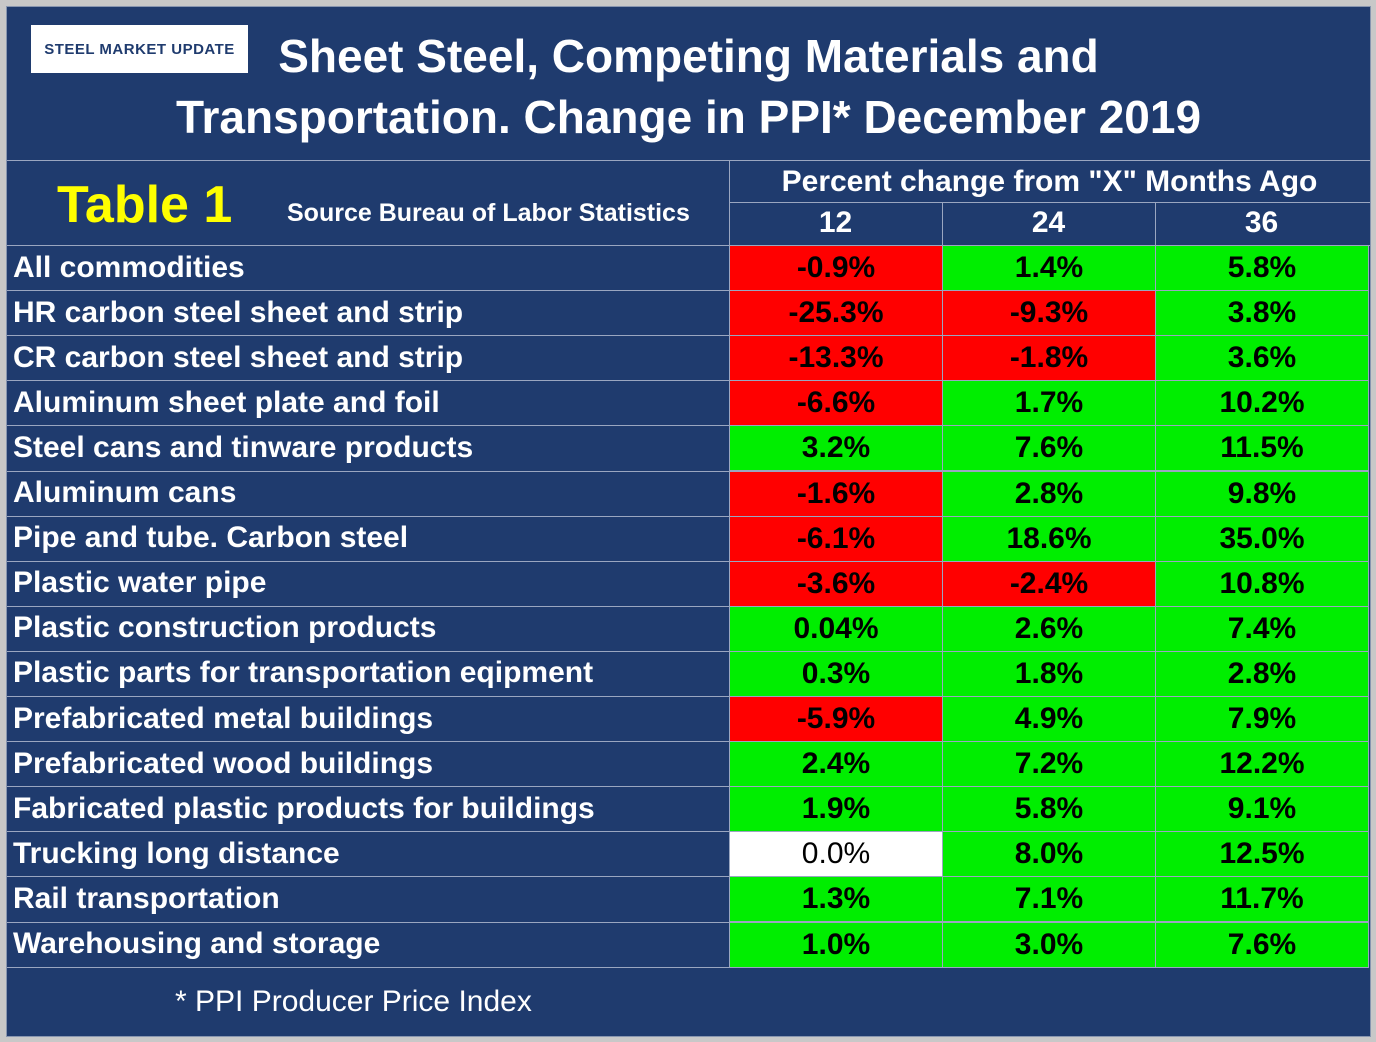 Image resolution: width=1376 pixels, height=1042 pixels. What do you see at coordinates (1049, 181) in the screenshot?
I see `column-group: Percent change from "X" Months Ago` at bounding box center [1049, 181].